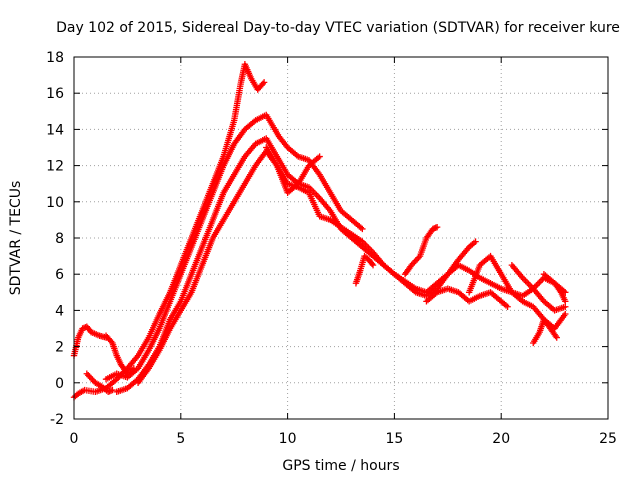  Describe the element at coordinates (467, 297) in the screenshot. I see `series-arc-k` at that location.